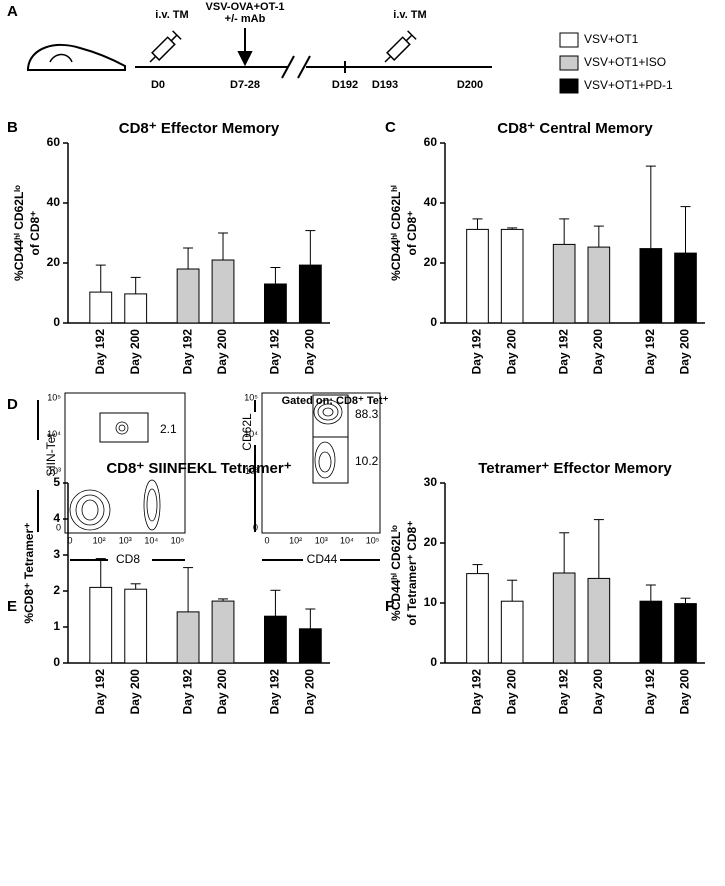 This screenshot has height=886, width=725. What do you see at coordinates (322, 559) in the screenshot?
I see `flow-axis-label: CD44` at bounding box center [322, 559].